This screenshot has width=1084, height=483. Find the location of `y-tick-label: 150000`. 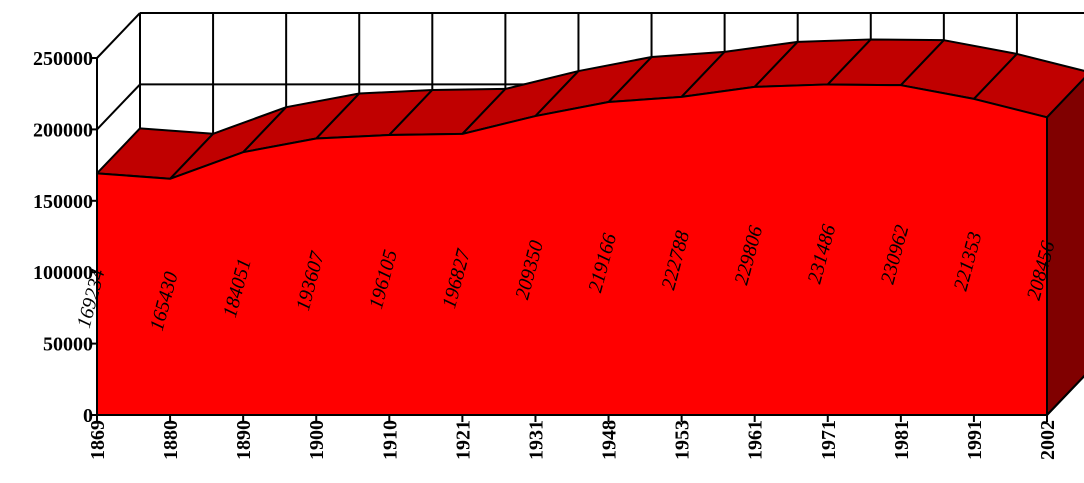

y-tick-label: 150000 is located at coordinates (63, 202).